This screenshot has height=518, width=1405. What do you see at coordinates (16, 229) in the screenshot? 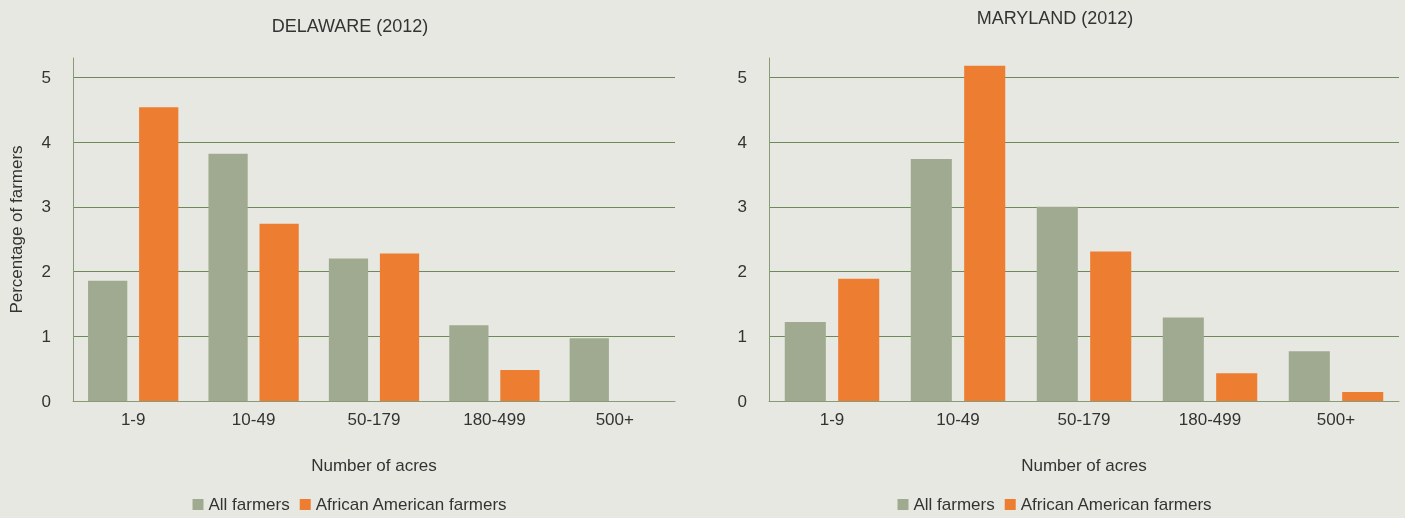
I see `y-axis-title: Percentage of farmers` at bounding box center [16, 229].